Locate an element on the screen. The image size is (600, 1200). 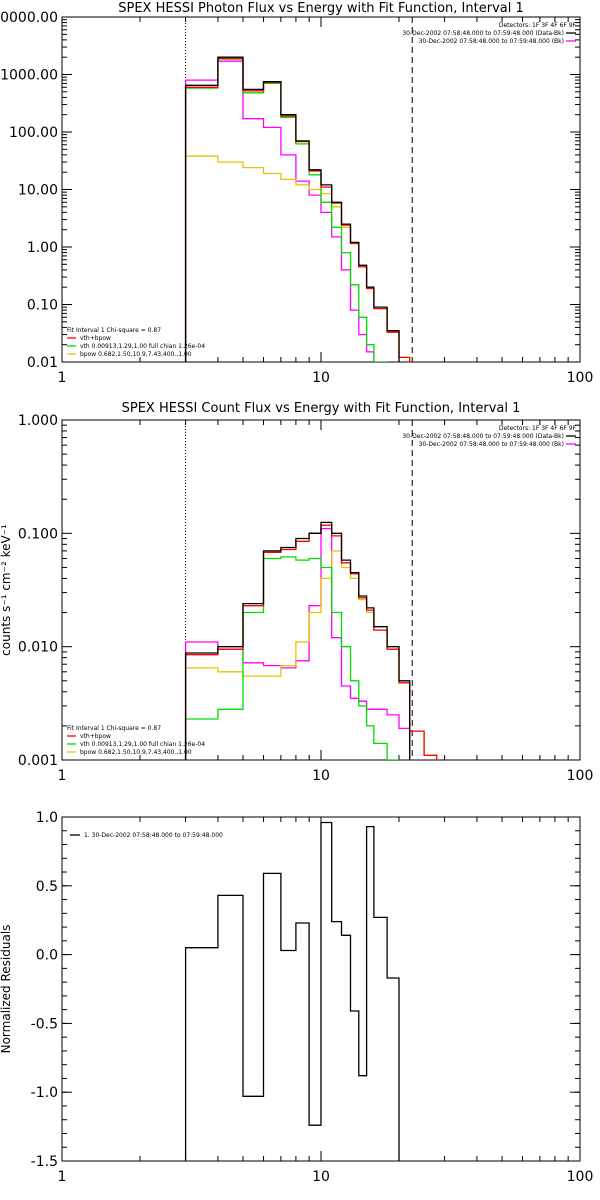
y-tick-label: 0.0 is located at coordinates (47, 956).